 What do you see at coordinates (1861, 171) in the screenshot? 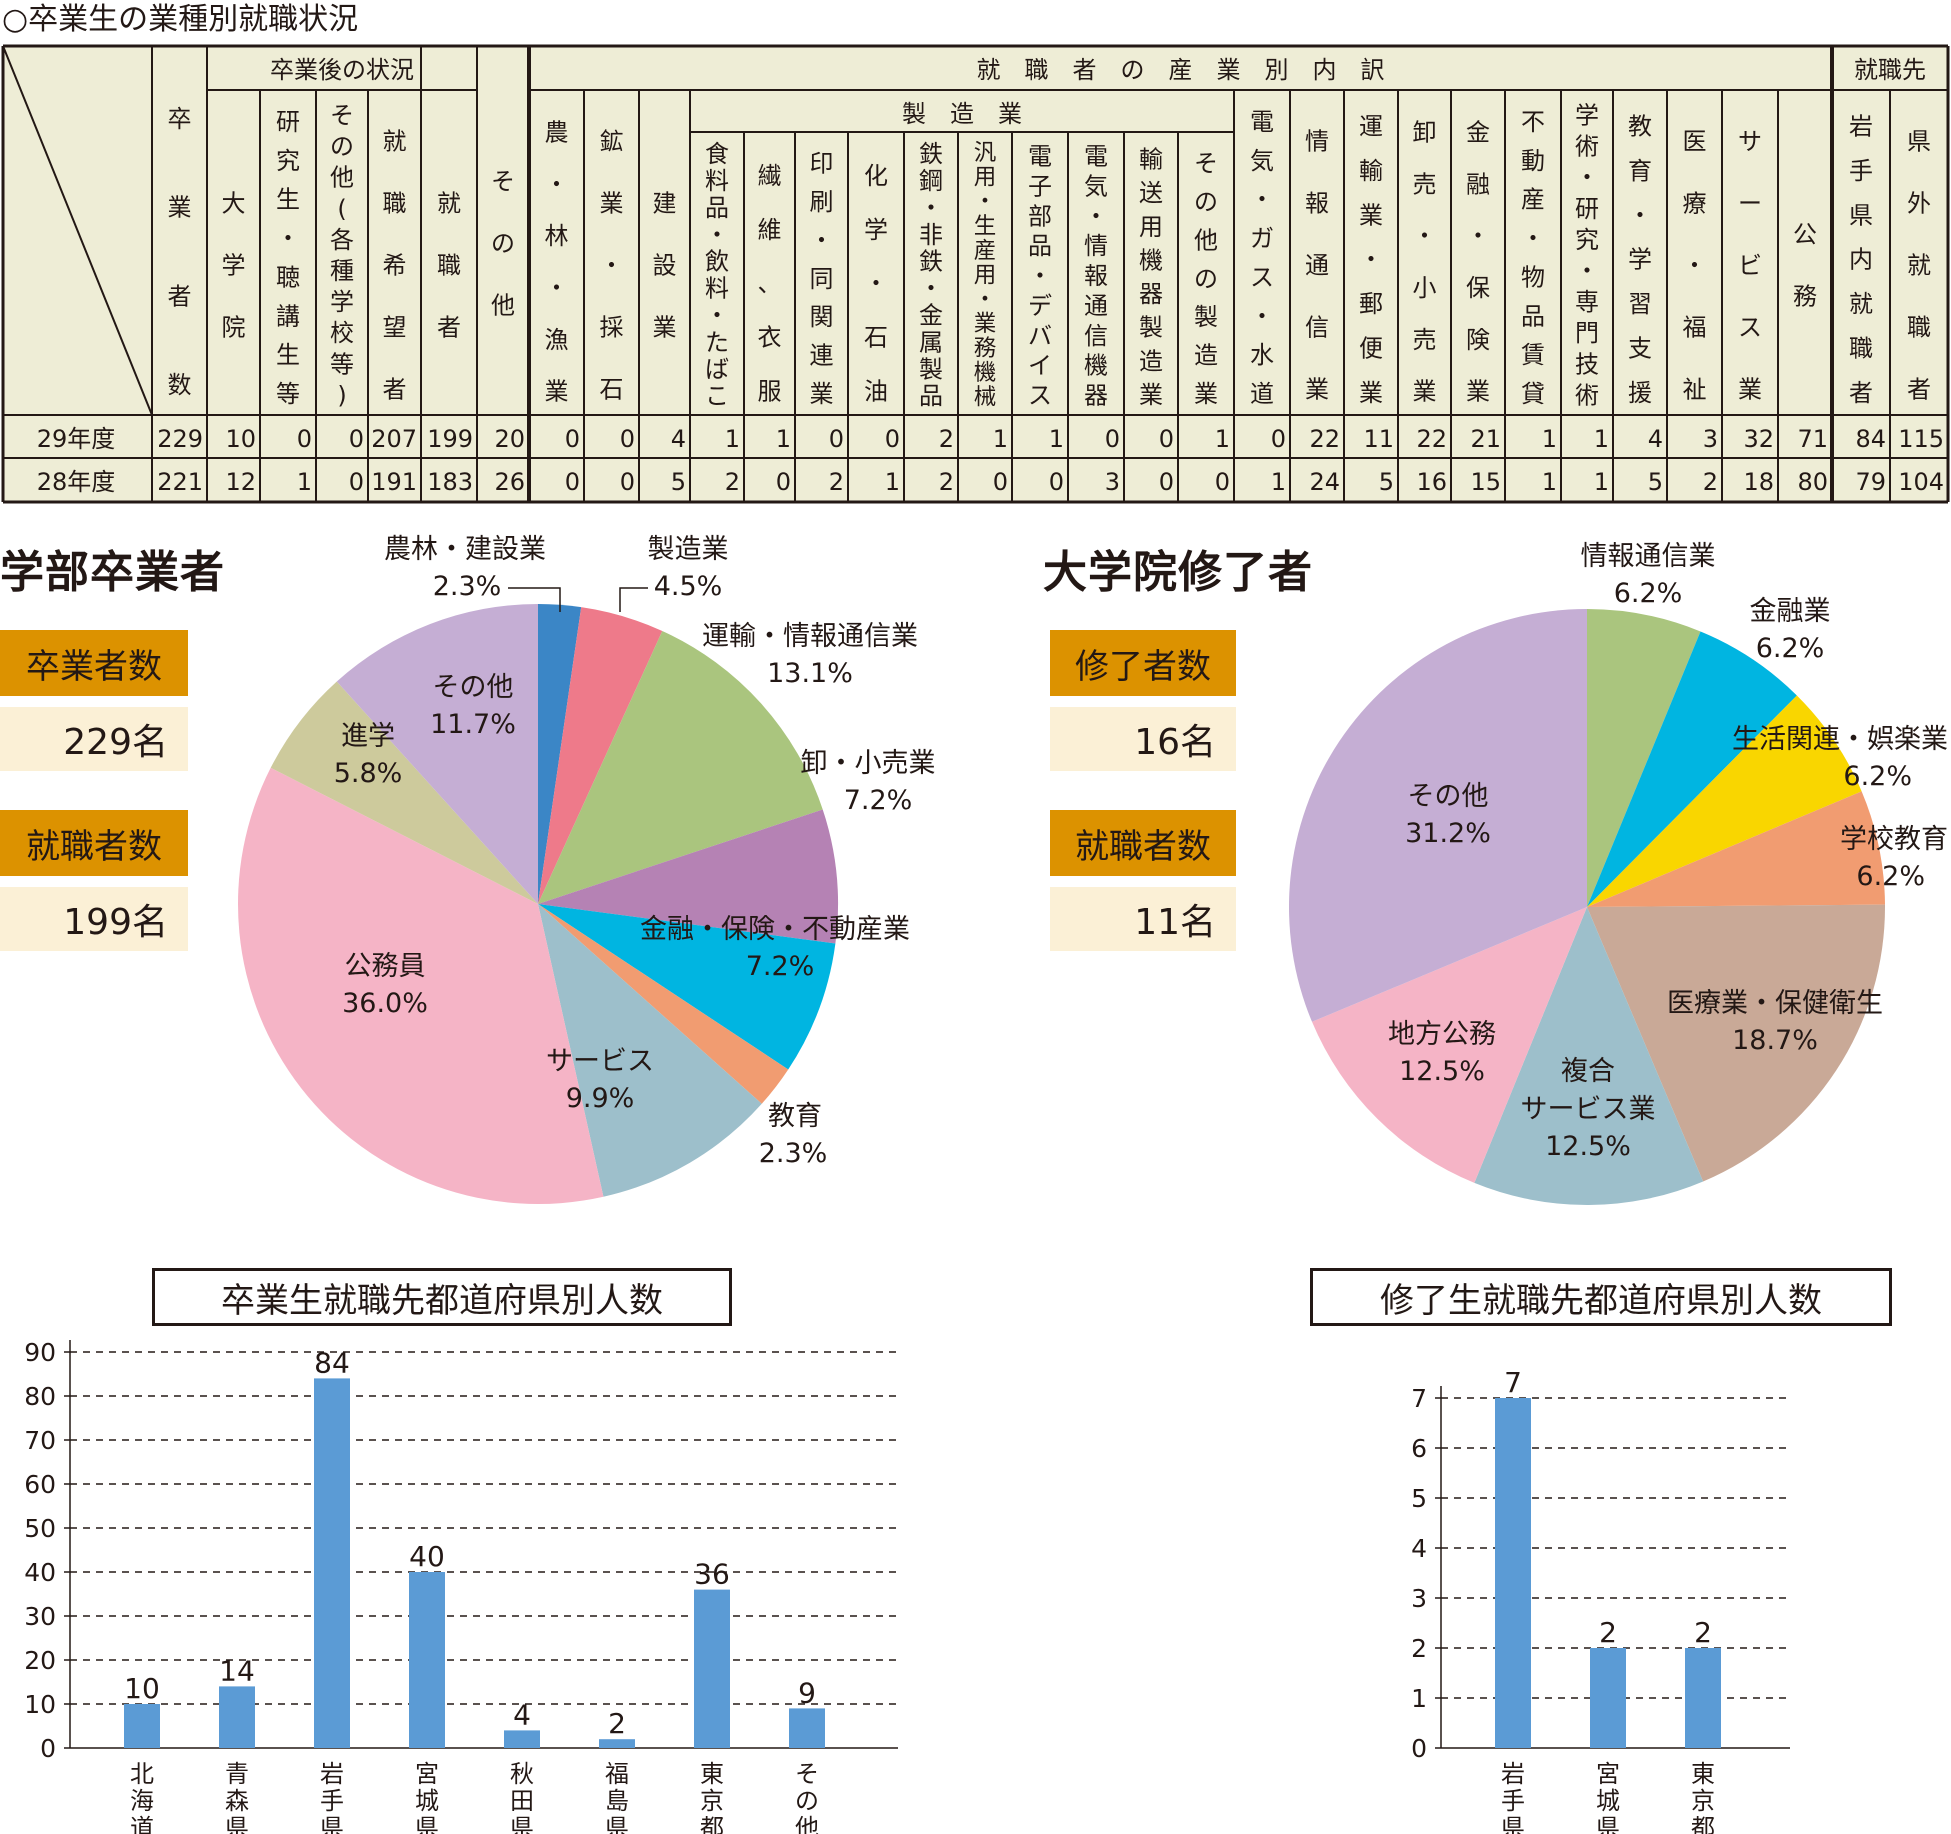
I see `table-col-header-char: 手` at bounding box center [1861, 171].